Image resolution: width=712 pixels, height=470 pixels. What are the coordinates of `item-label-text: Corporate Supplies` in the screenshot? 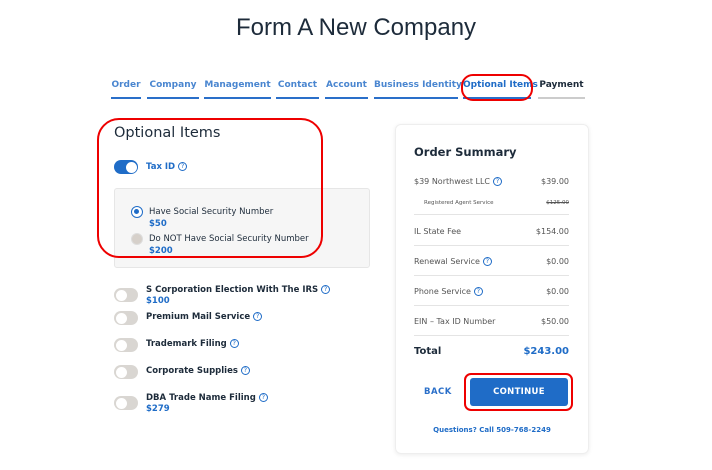 It's located at (192, 371).